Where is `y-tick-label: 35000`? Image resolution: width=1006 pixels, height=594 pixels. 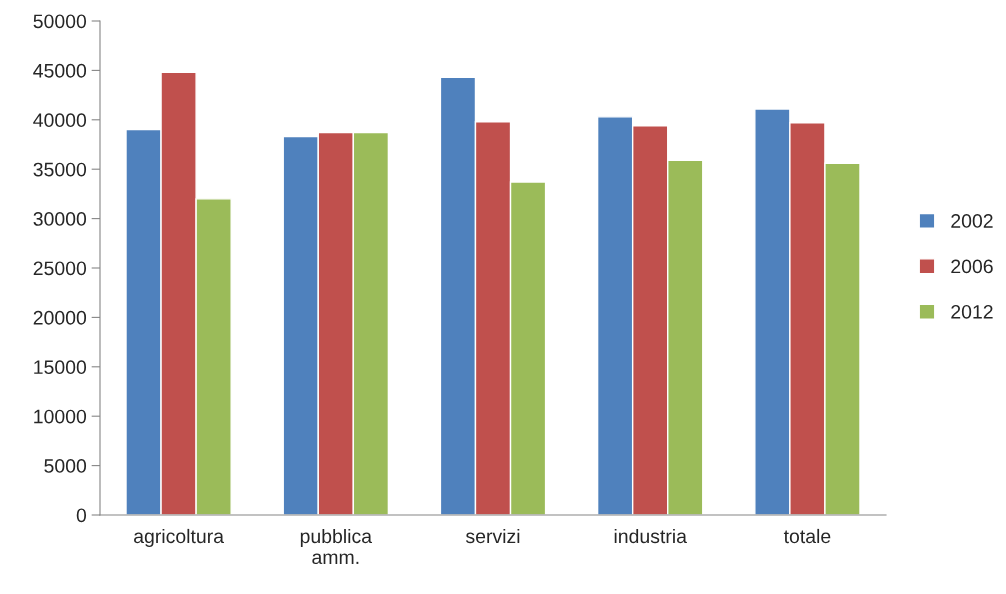 y-tick-label: 35000 is located at coordinates (60, 169).